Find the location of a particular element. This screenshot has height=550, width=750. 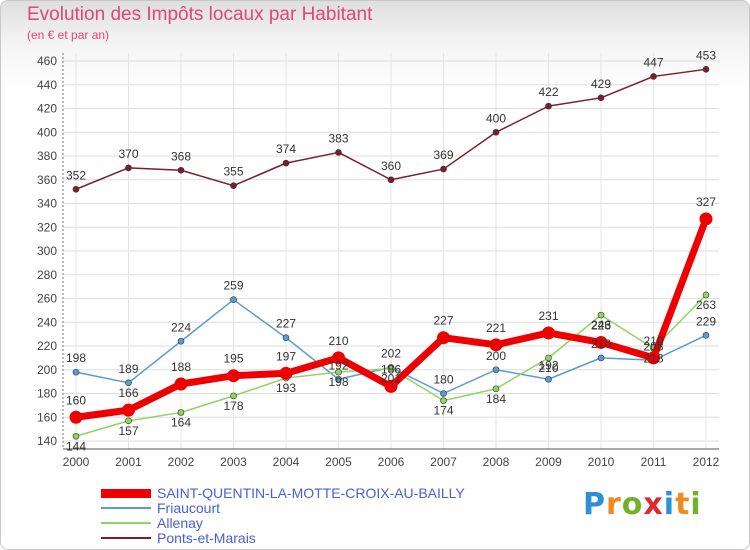

data-label: 368 is located at coordinates (181, 156).